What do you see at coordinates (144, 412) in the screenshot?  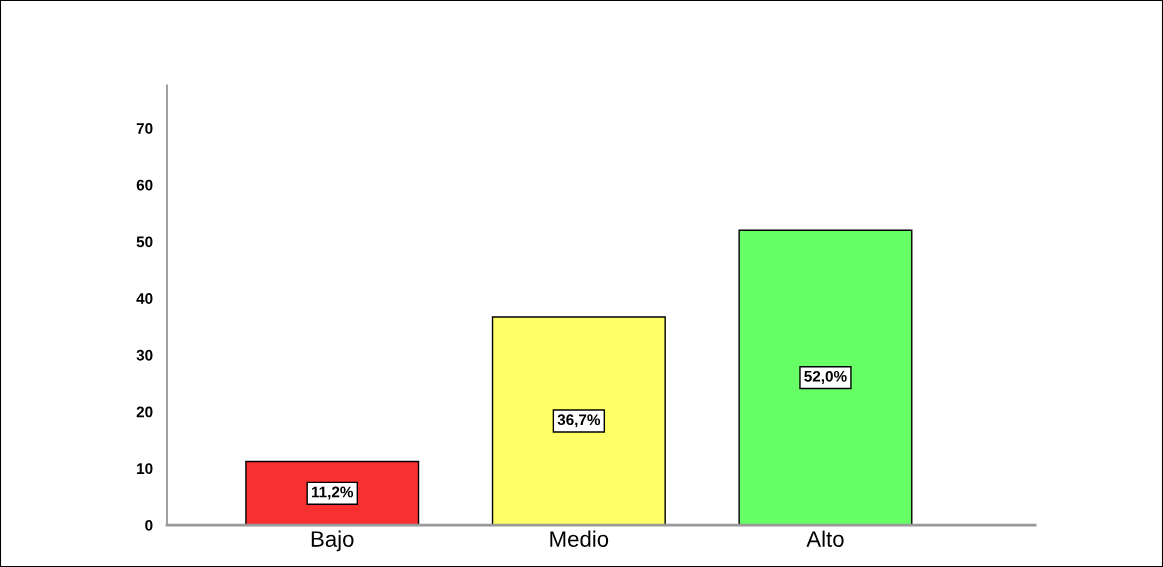 I see `y-tick-label: 20` at bounding box center [144, 412].